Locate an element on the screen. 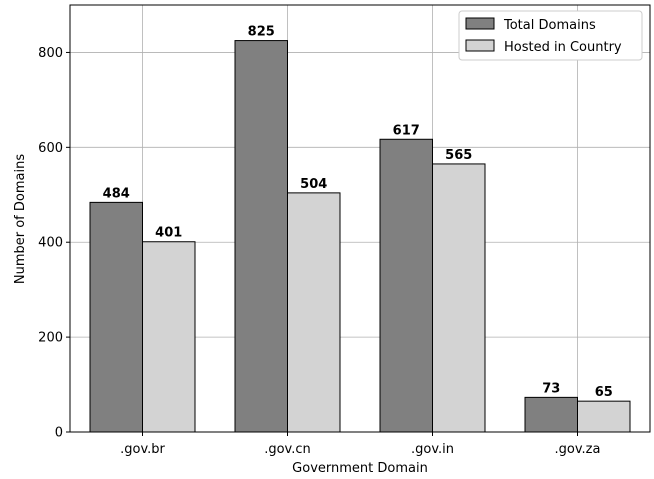 This screenshot has width=654, height=479. legend-label-hosted-in-country: Hosted in Country is located at coordinates (563, 47).